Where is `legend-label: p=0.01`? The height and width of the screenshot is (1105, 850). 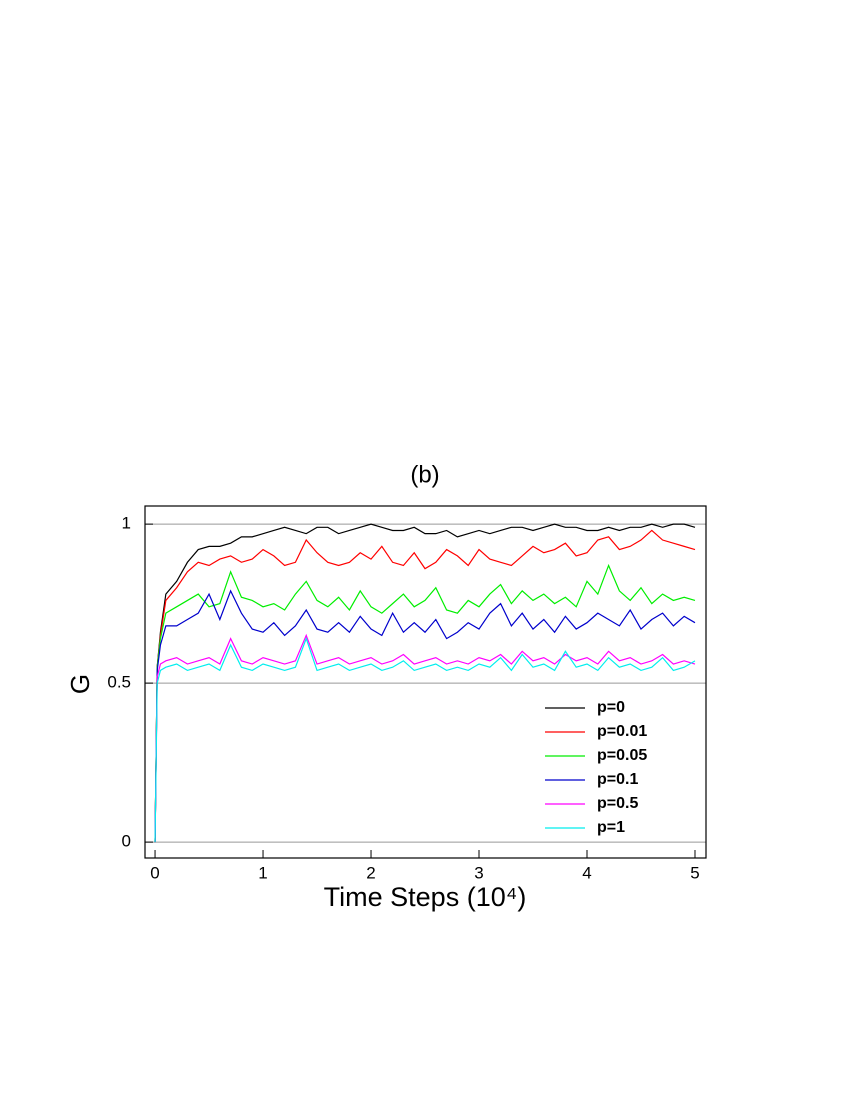
legend-label: p=0.01 is located at coordinates (622, 731).